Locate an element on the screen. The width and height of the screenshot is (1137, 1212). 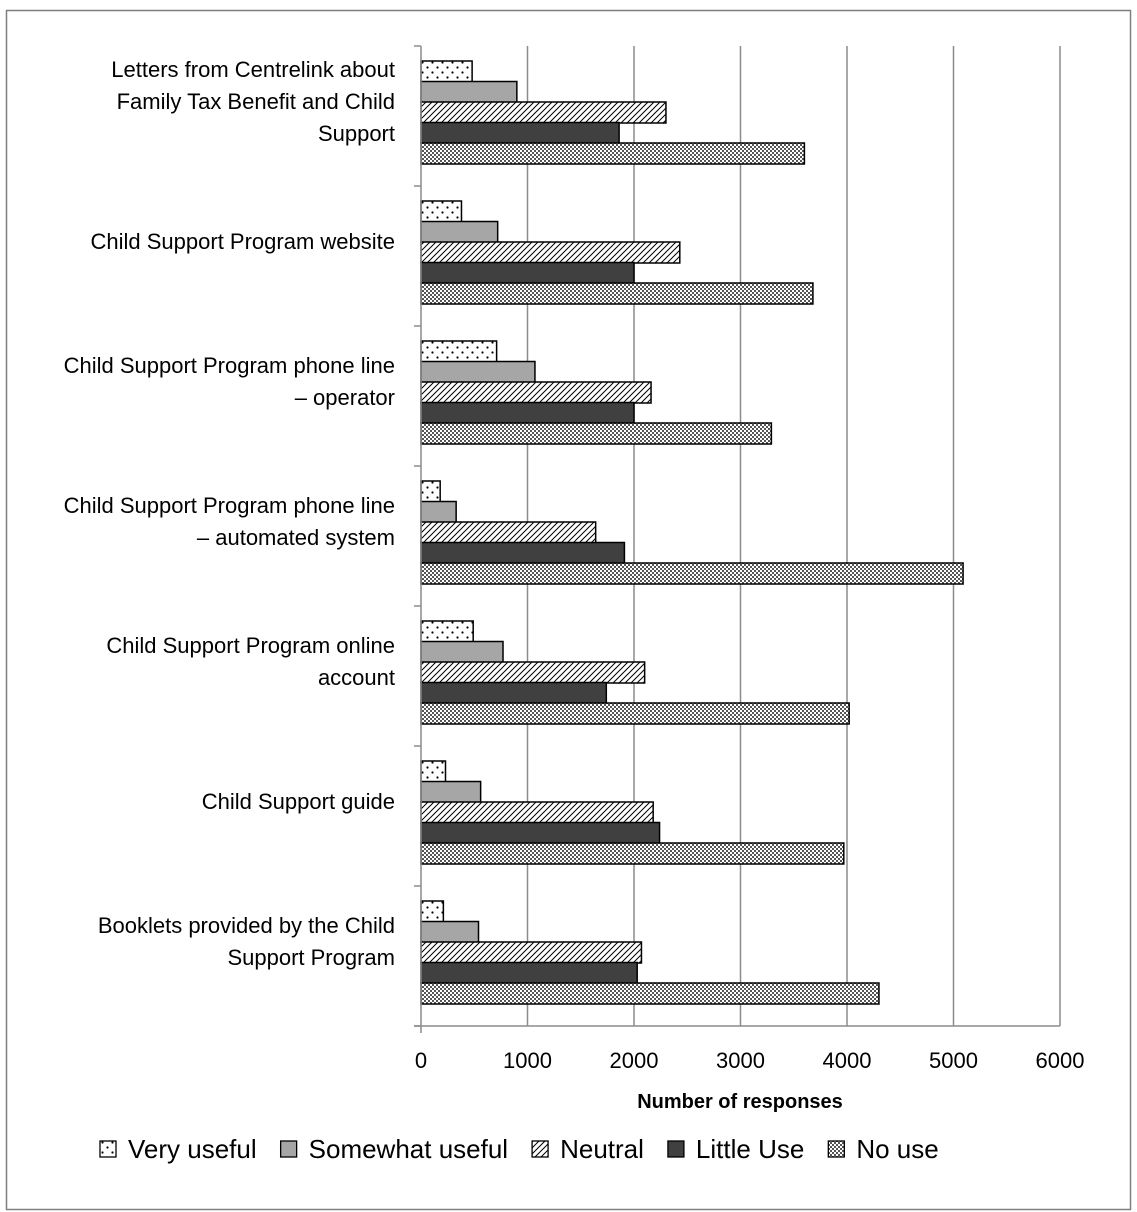
x-tick-label: 6000 is located at coordinates (1060, 1060).